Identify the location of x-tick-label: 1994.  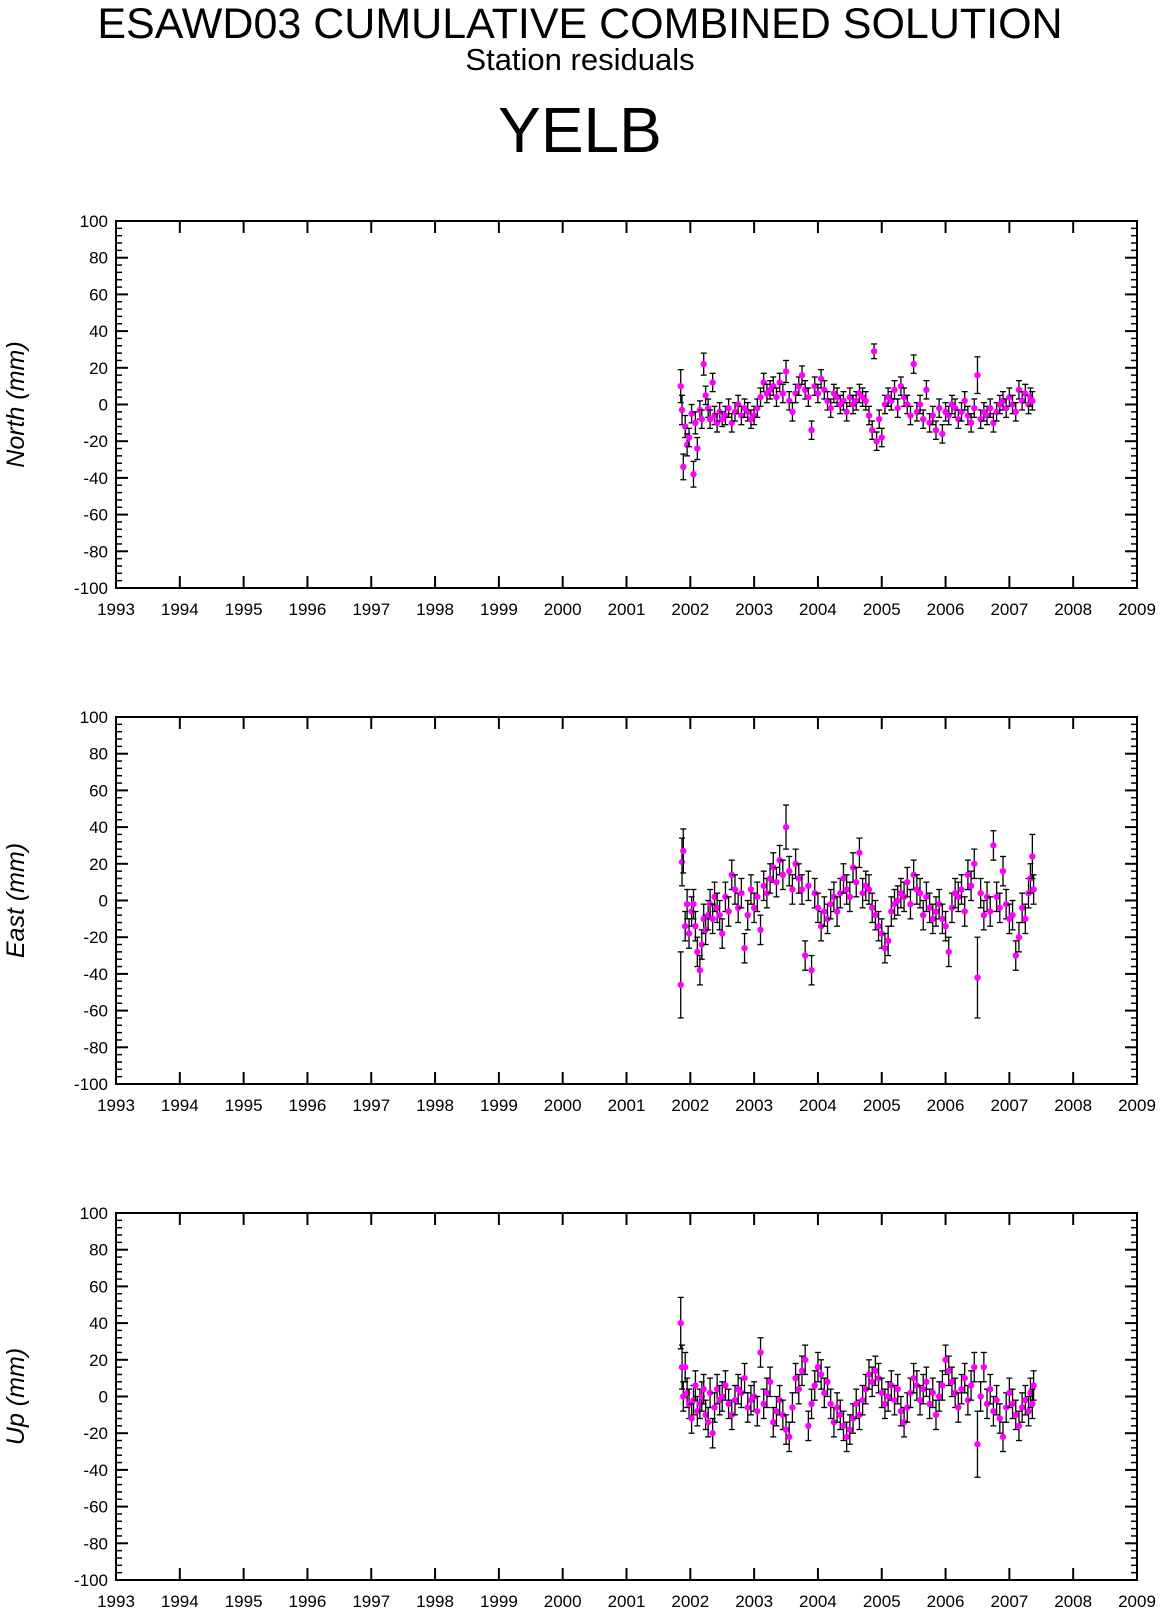
(180, 1601).